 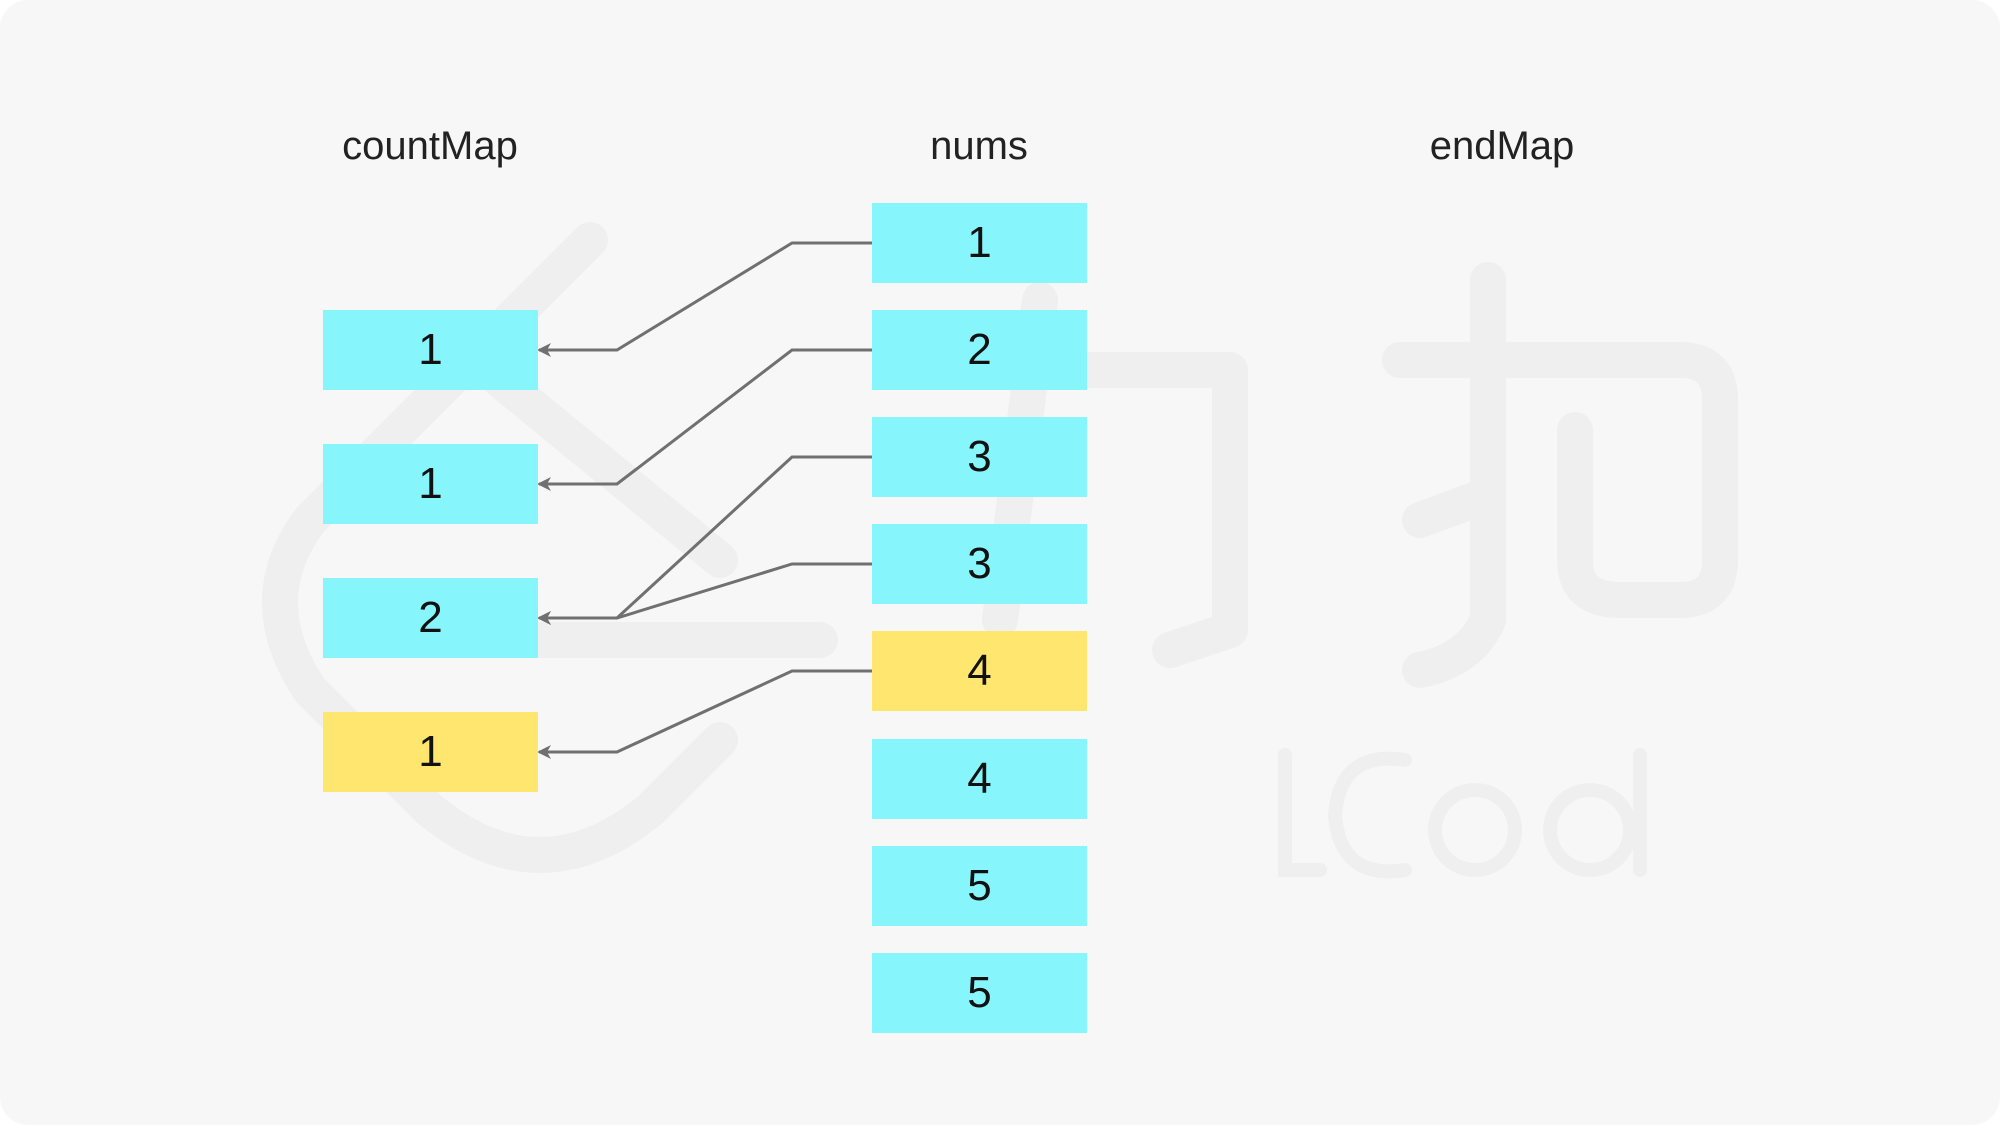 I want to click on watermark-logo-lettering, so click(x=1462, y=813).